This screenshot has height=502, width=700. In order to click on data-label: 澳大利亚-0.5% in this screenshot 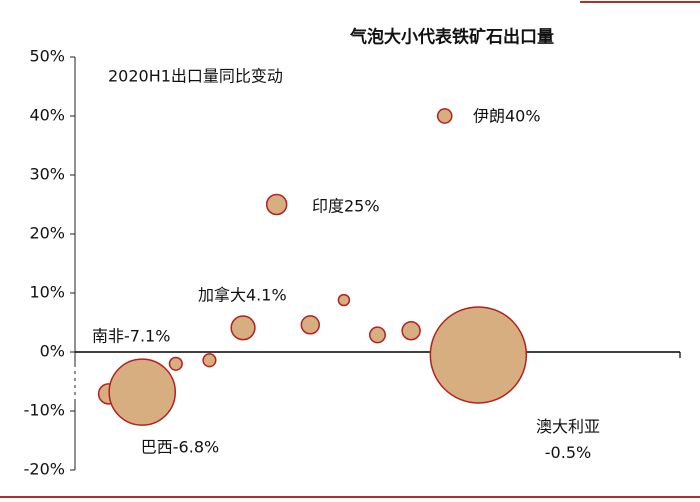, I will do `click(568, 439)`.